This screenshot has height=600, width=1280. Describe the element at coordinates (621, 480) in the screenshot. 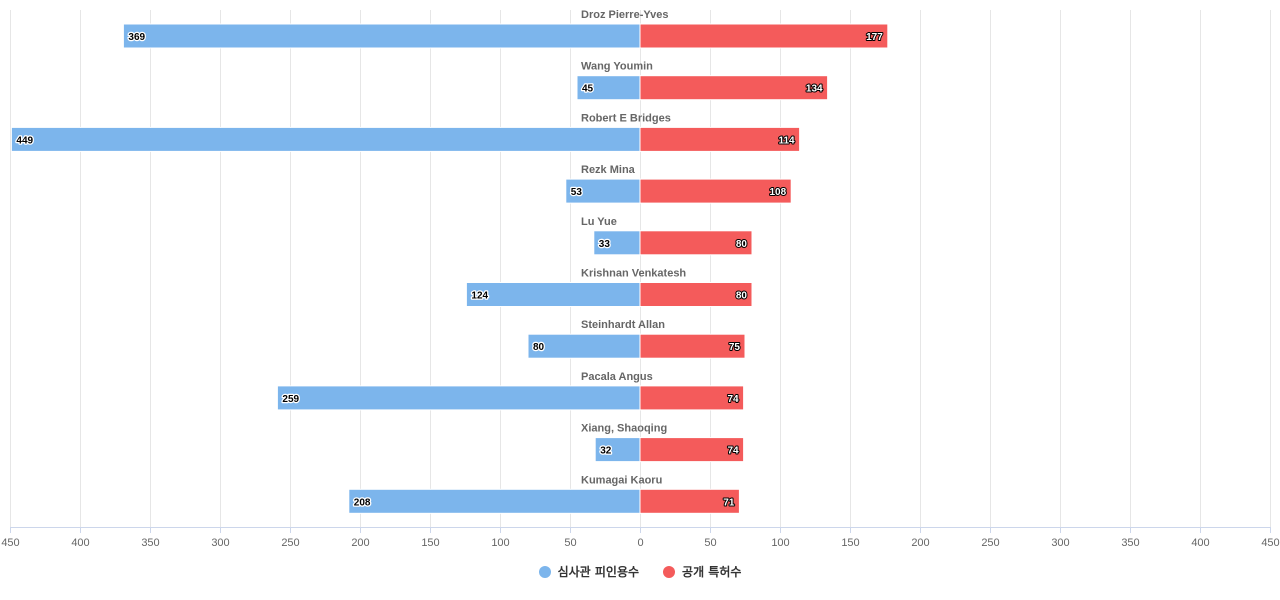

I see `category-label: Kumagai Kaoru` at that location.